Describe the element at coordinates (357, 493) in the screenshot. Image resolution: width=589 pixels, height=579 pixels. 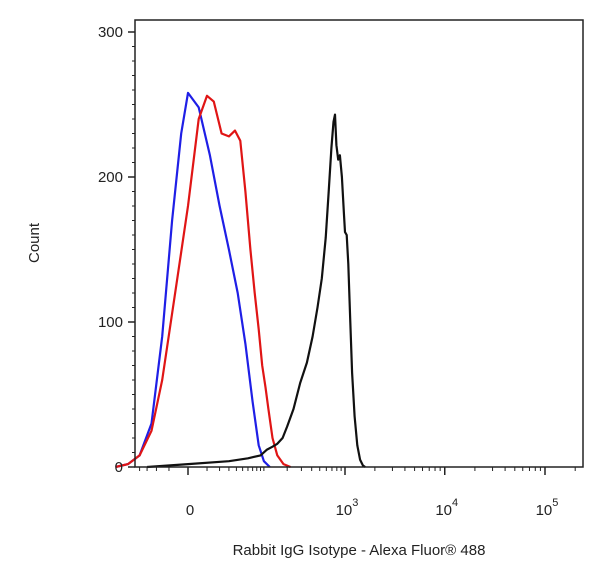
I see `x-axis: 0 10³ 10⁴ 10⁵` at that location.